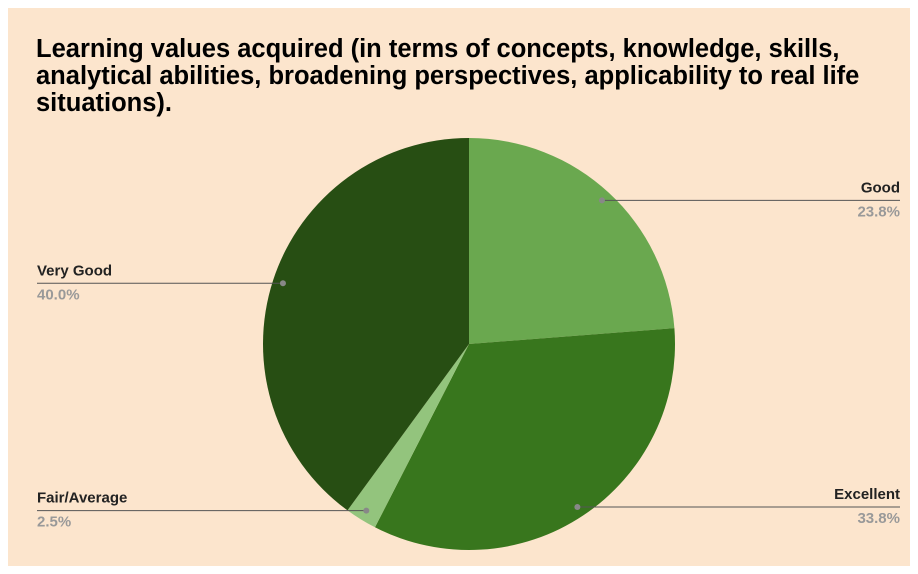 This screenshot has width=918, height=574. What do you see at coordinates (878, 518) in the screenshot?
I see `slice-value-label: 33.8%` at bounding box center [878, 518].